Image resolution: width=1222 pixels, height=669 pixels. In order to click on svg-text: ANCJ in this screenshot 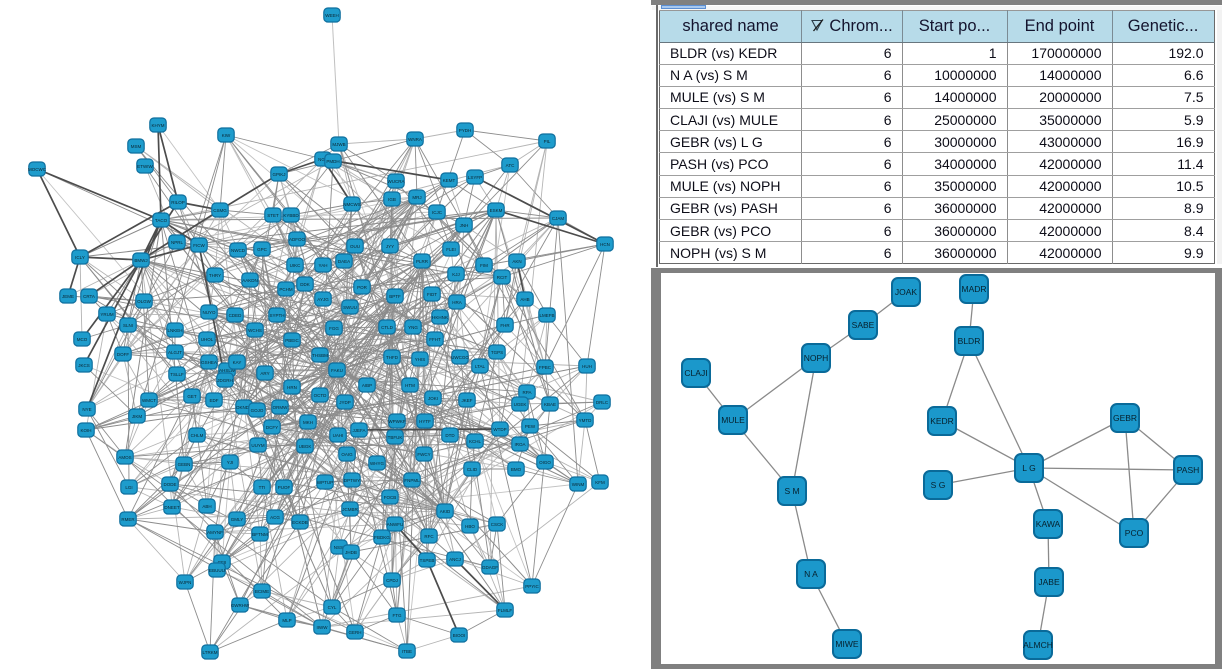, I will do `click(455, 559)`.